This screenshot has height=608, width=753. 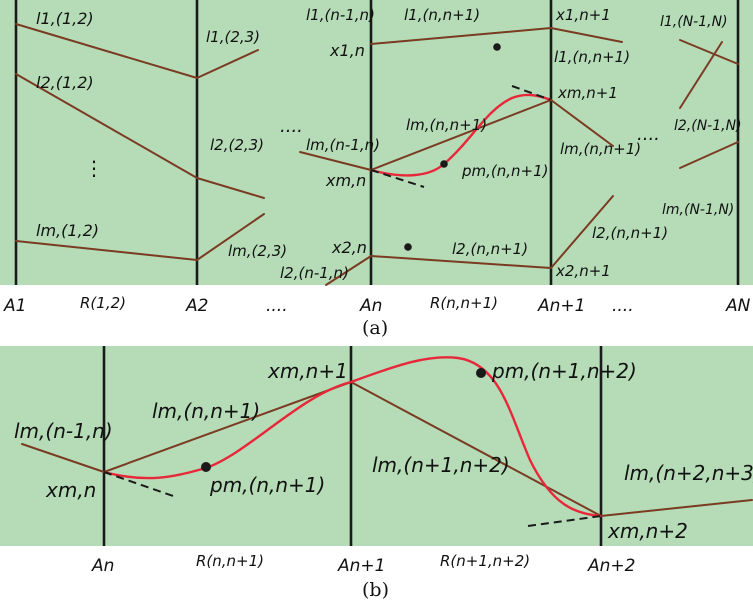 What do you see at coordinates (583, 15) in the screenshot?
I see `label-x1n1: x1,n+1` at bounding box center [583, 15].